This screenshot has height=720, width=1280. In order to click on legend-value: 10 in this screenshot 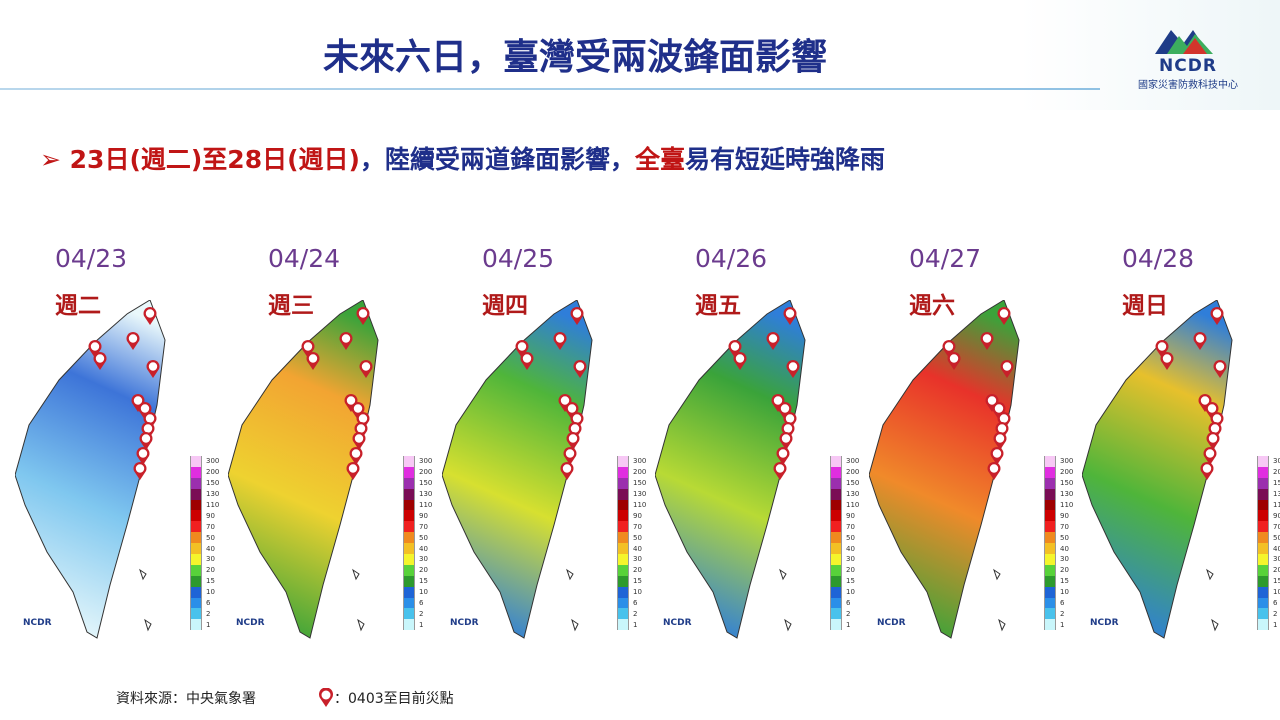, I will do `click(637, 592)`.